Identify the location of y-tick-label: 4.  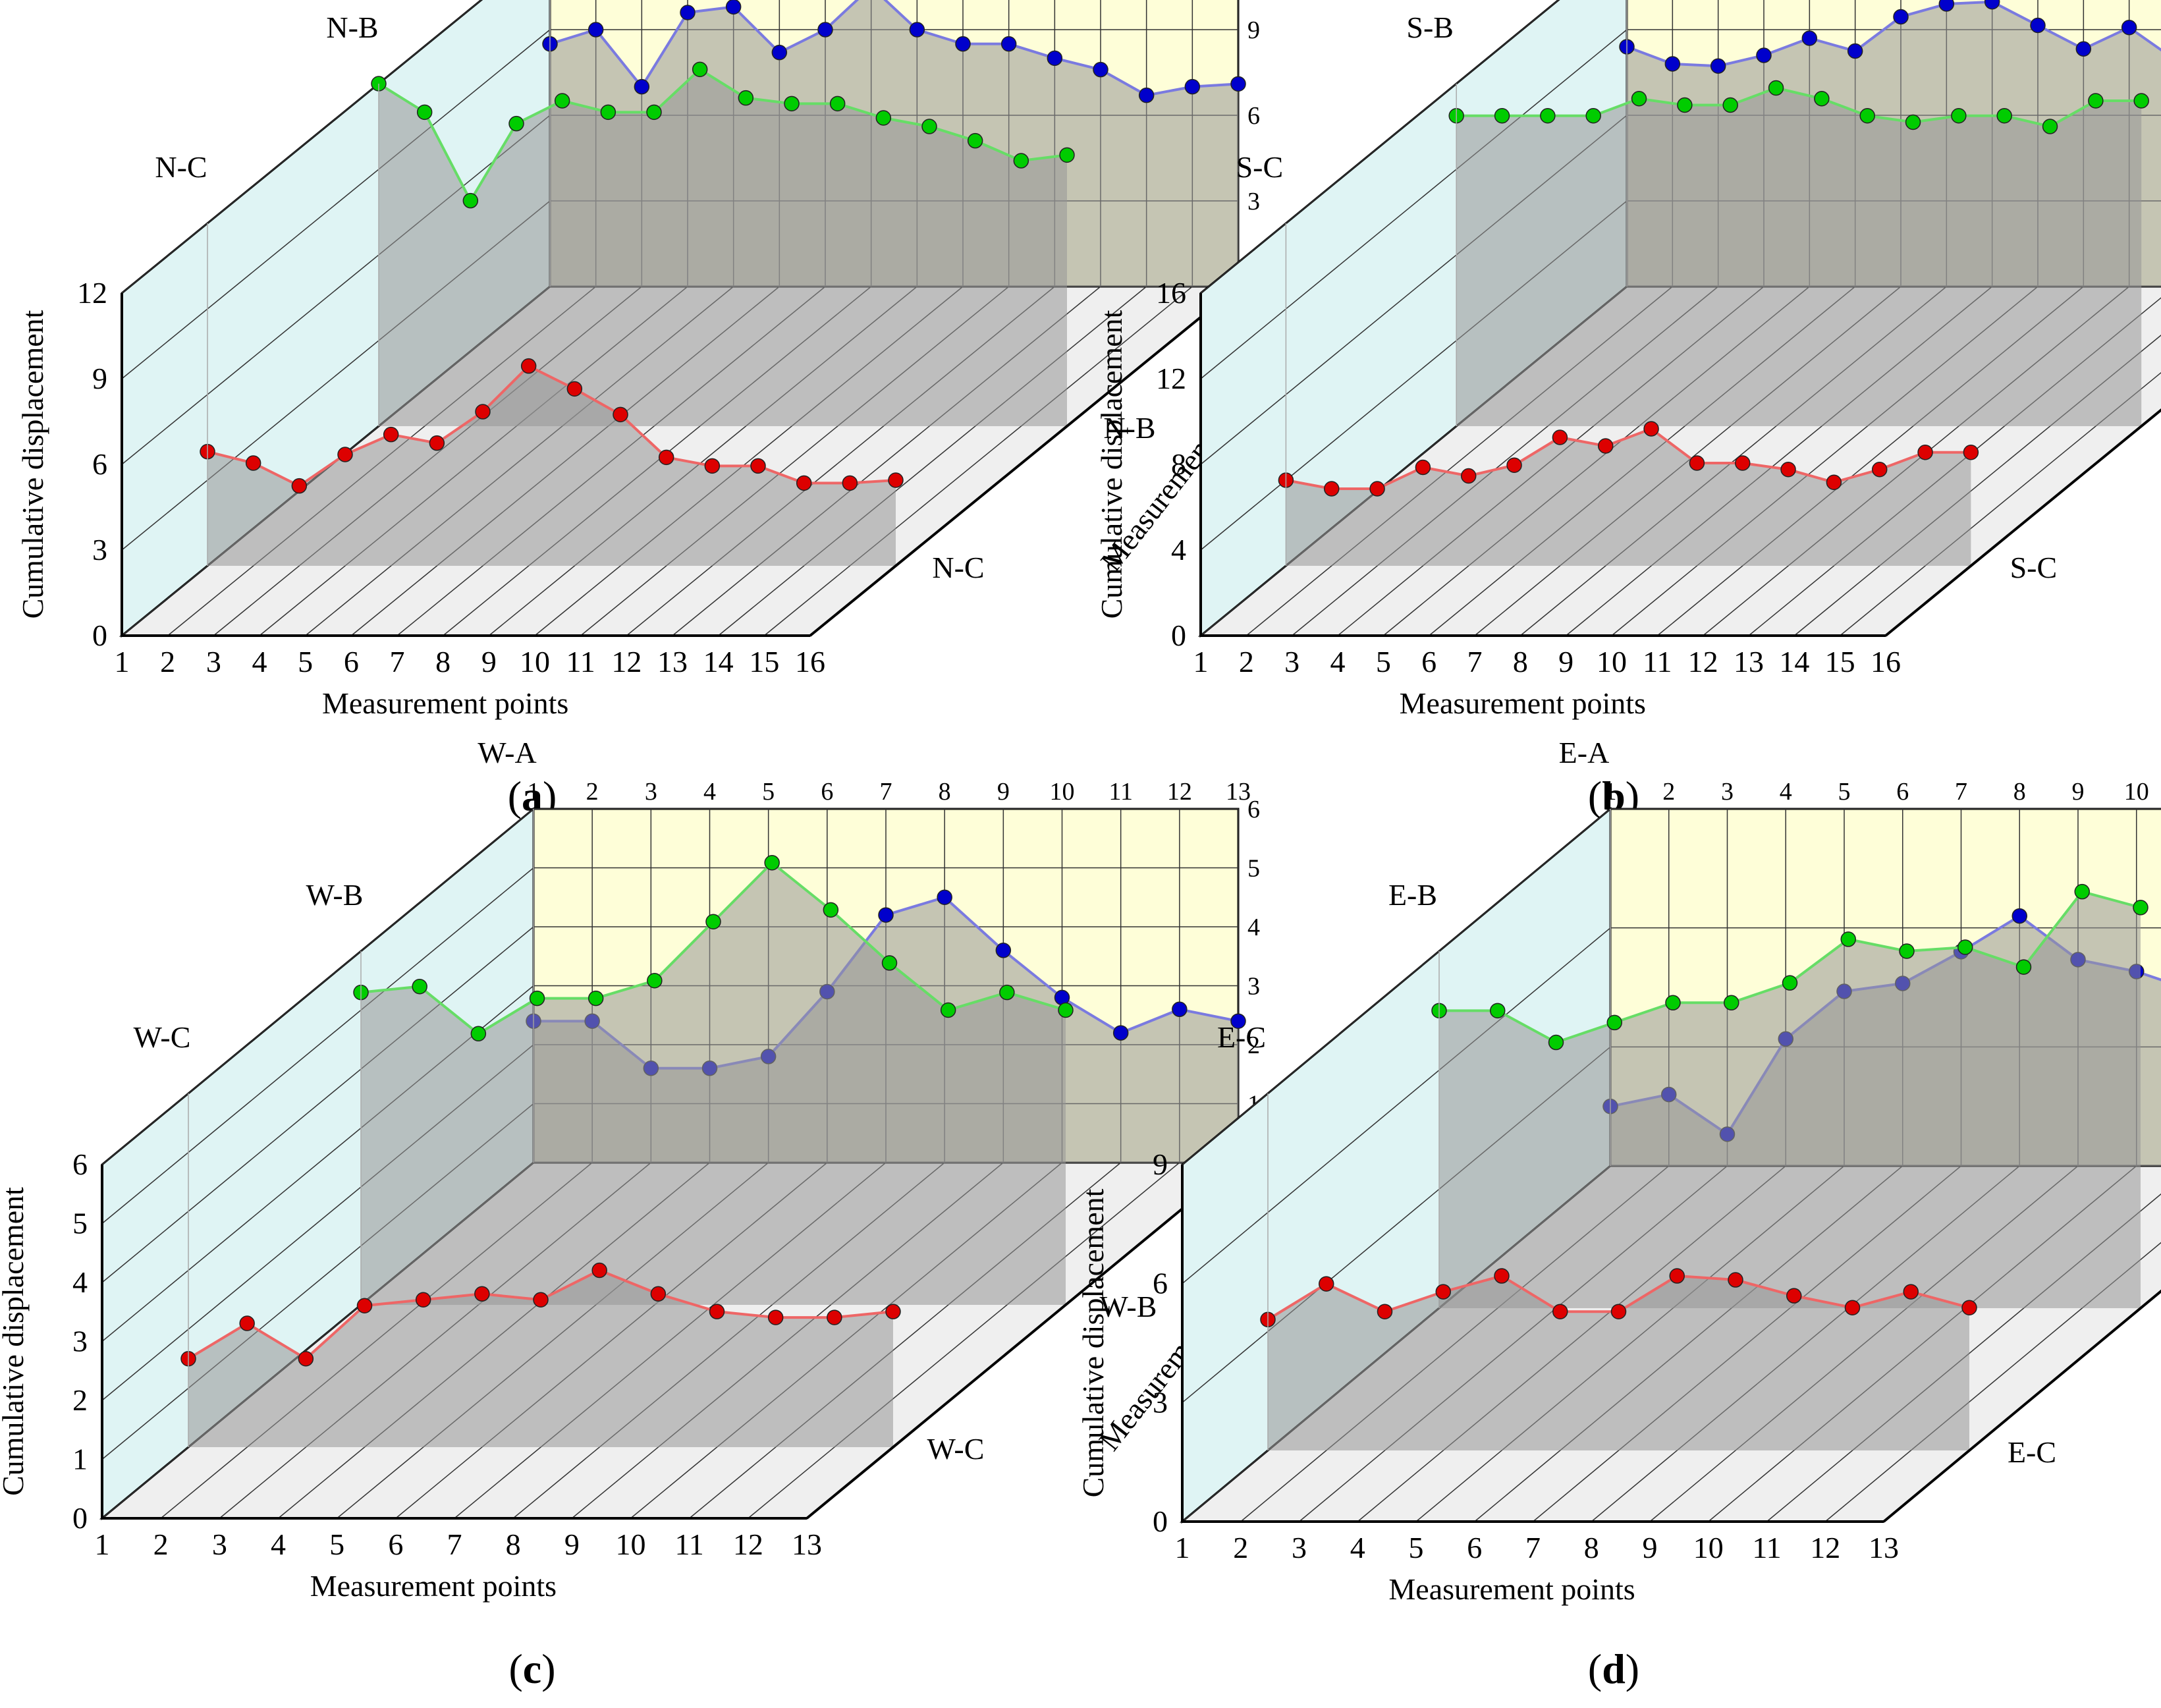
(1178, 549).